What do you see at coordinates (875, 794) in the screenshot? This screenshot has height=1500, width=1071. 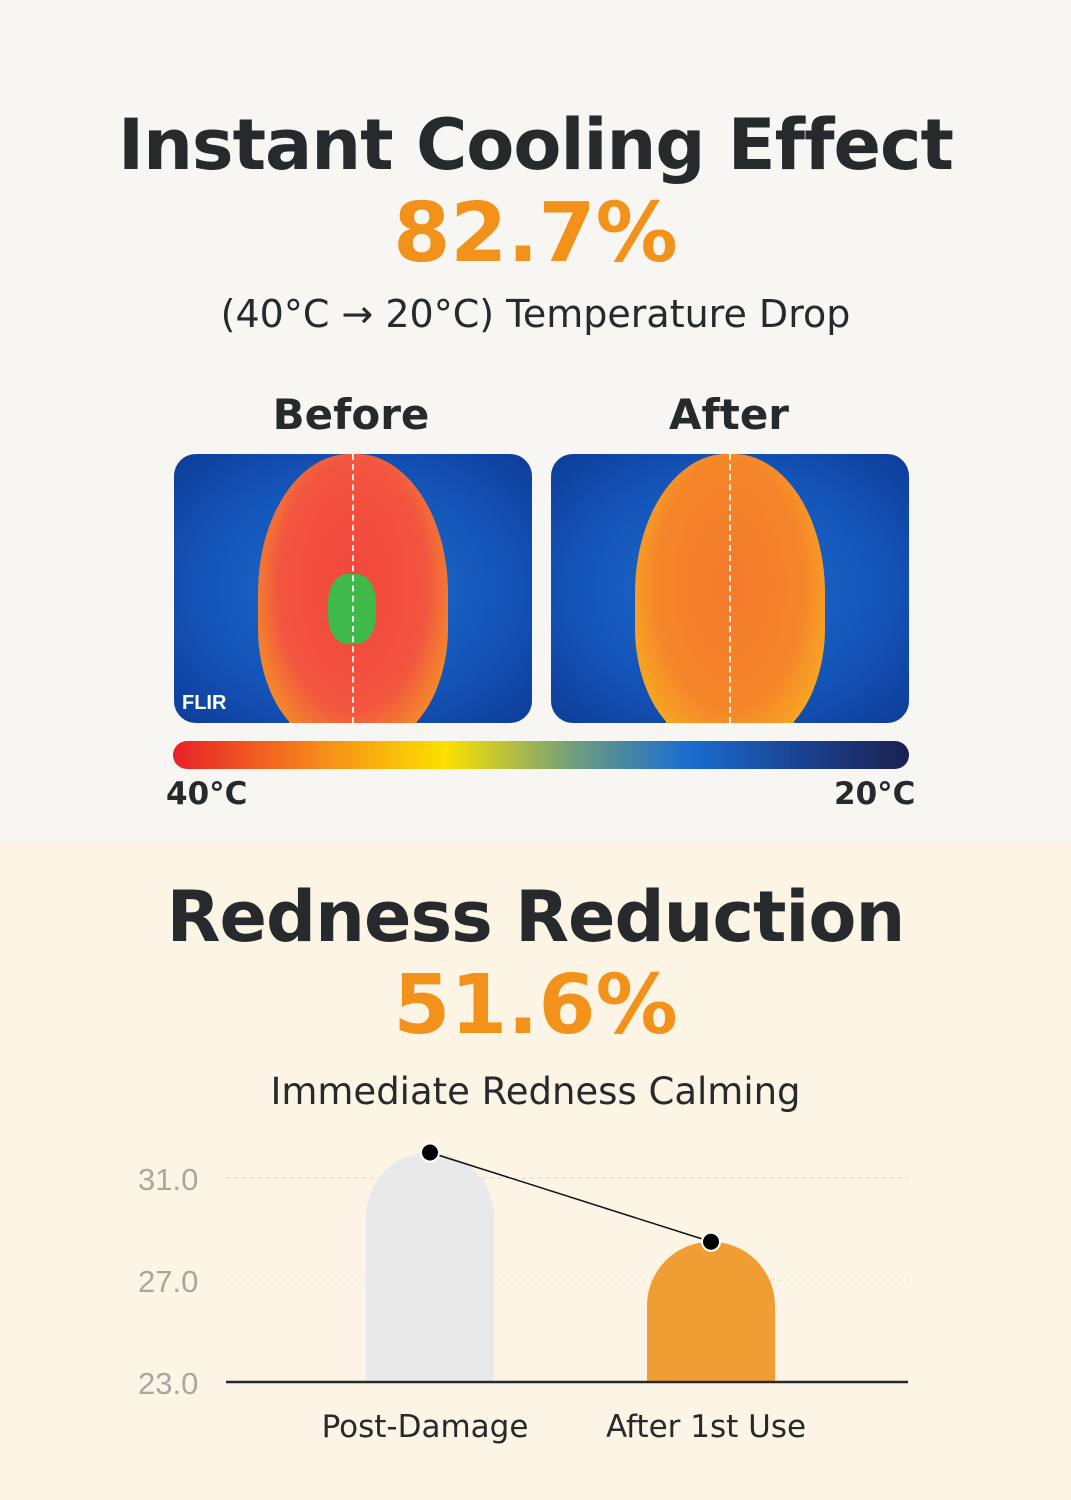 I see `scale-max-label: 20°C` at bounding box center [875, 794].